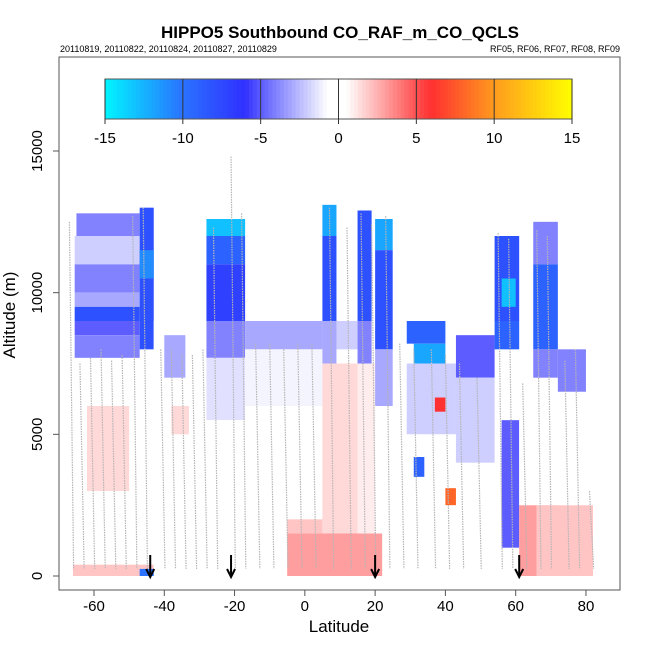 The image size is (650, 655). Describe the element at coordinates (164, 606) in the screenshot. I see `x-tick-label: -40` at that location.